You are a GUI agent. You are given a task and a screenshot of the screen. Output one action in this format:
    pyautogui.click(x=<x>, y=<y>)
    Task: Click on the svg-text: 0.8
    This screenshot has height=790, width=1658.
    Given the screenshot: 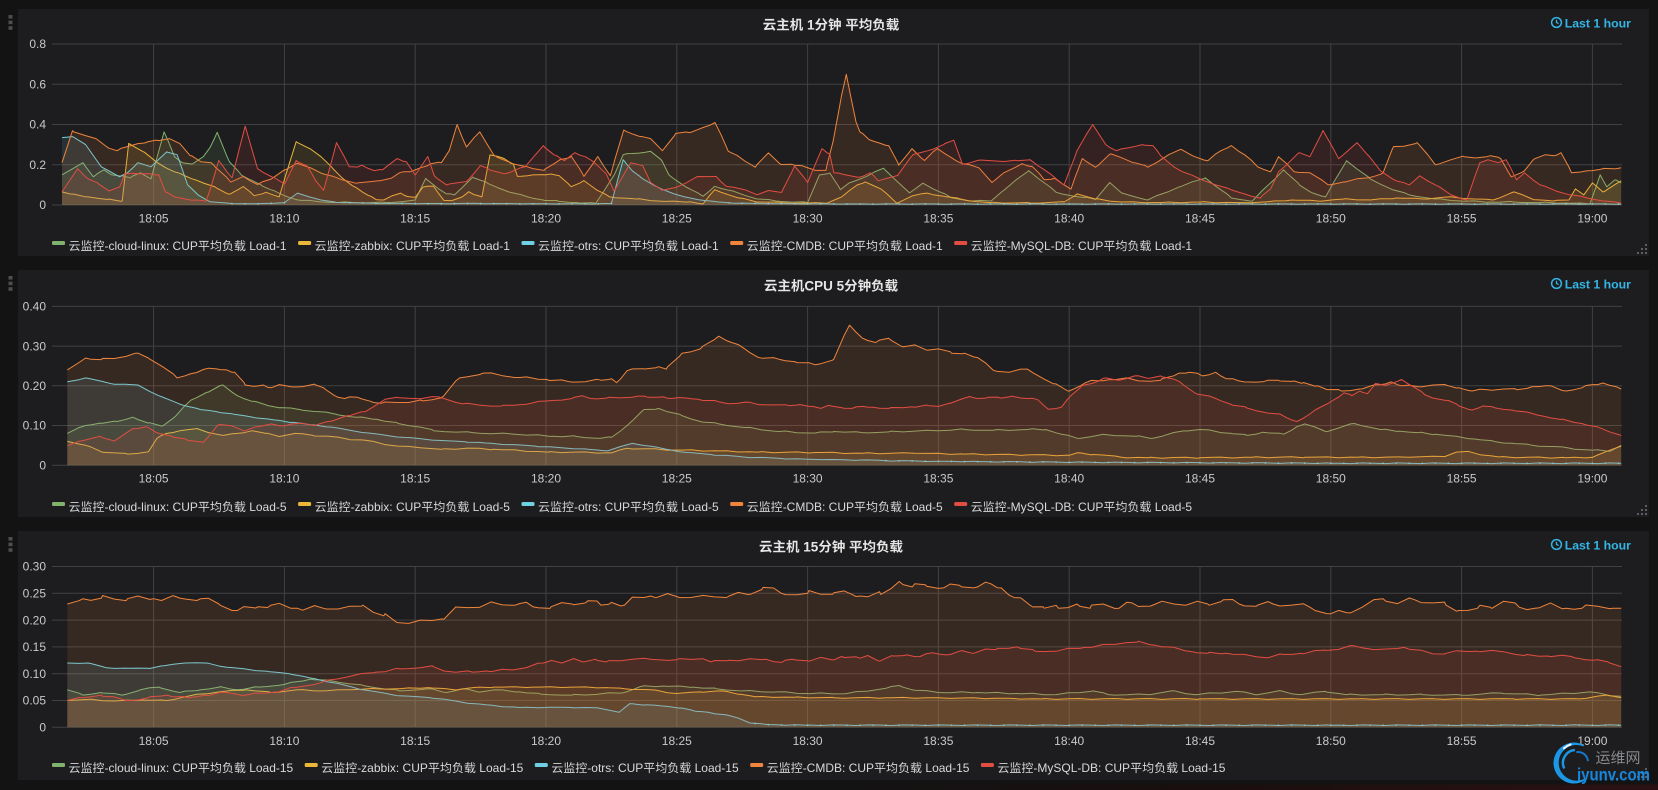 What is the action you would take?
    pyautogui.click(x=37, y=44)
    